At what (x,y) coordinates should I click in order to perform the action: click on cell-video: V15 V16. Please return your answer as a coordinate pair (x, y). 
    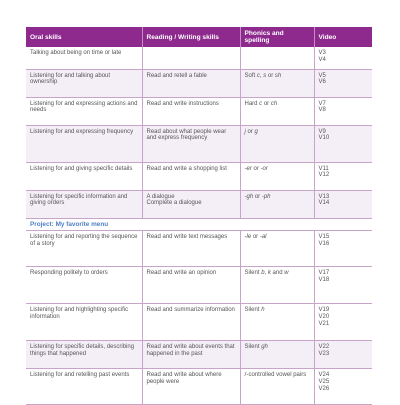
    Looking at the image, I should click on (342, 248).